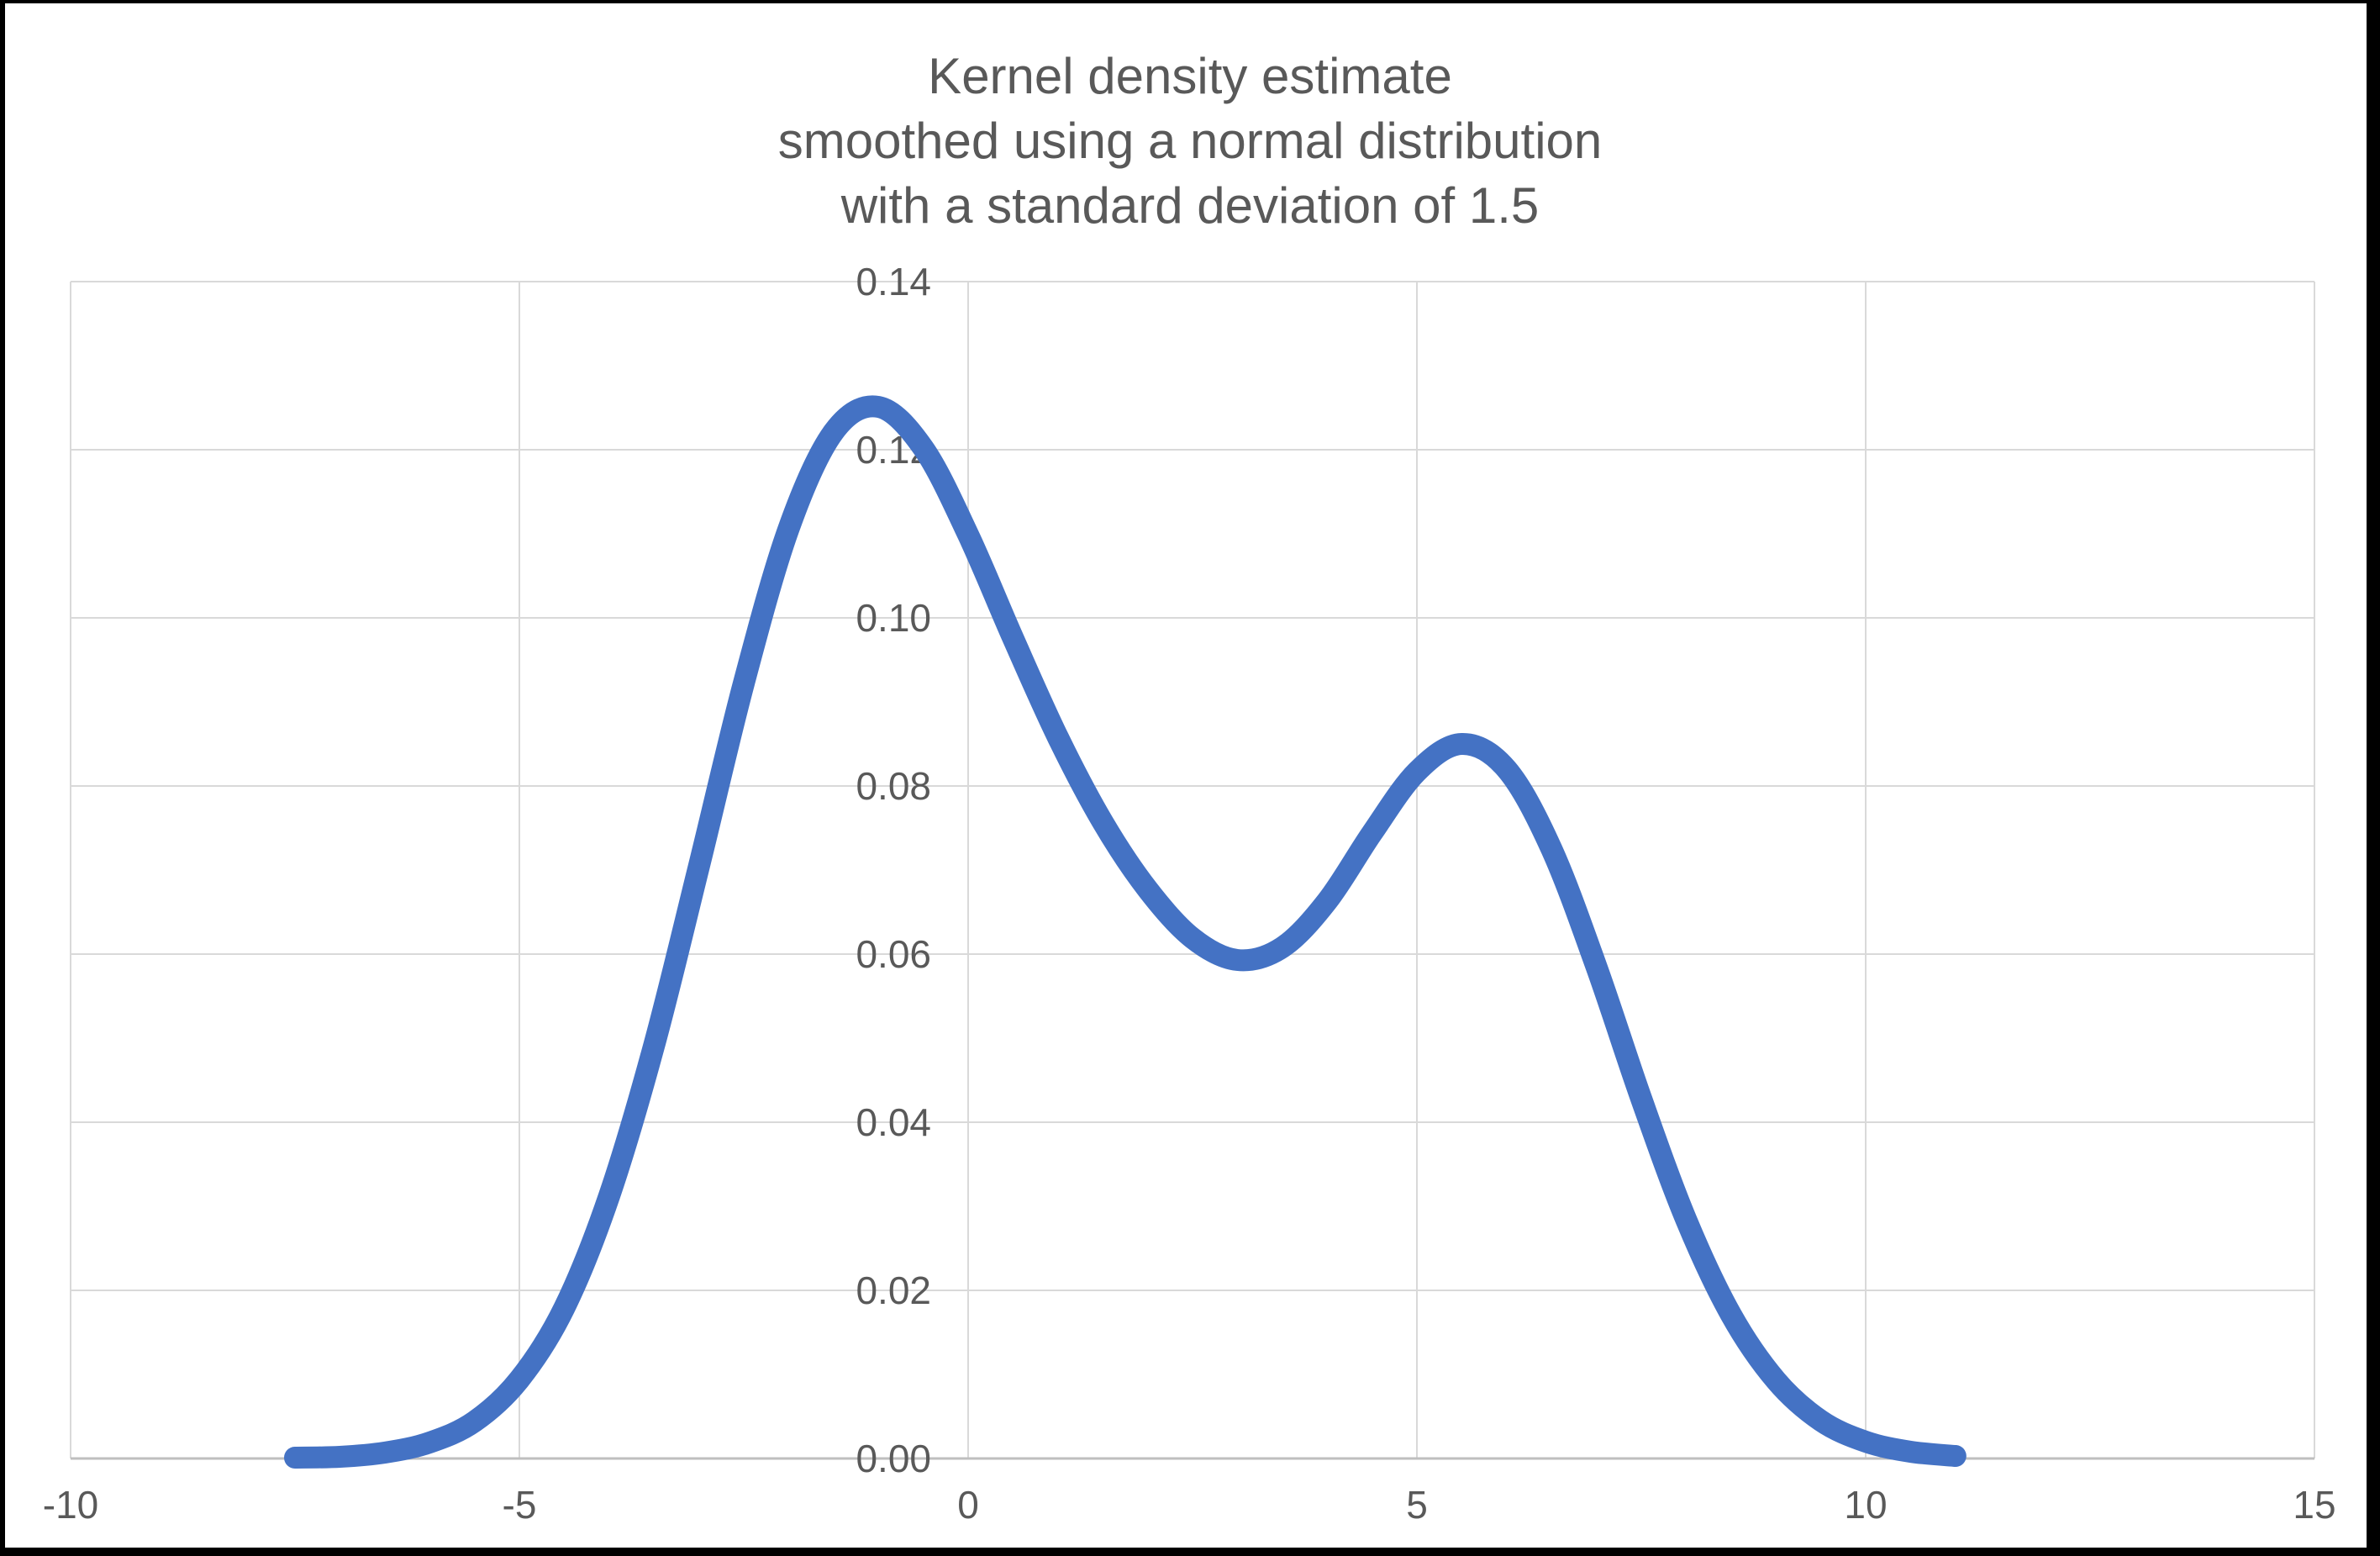 This screenshot has height=1556, width=2380. What do you see at coordinates (893, 786) in the screenshot?
I see `y-tick-label: 0.08` at bounding box center [893, 786].